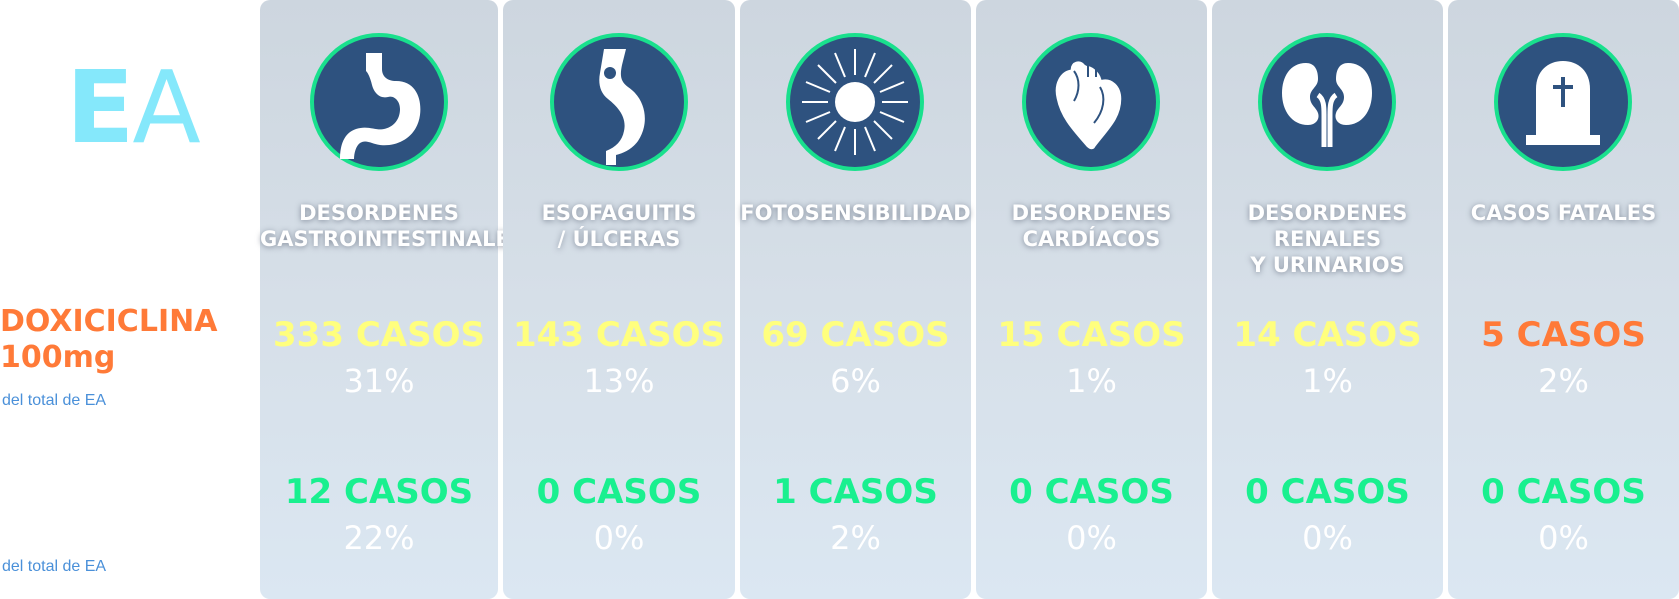 This screenshot has width=1679, height=599. Describe the element at coordinates (58, 357) in the screenshot. I see `drug-dose: 100mg` at that location.